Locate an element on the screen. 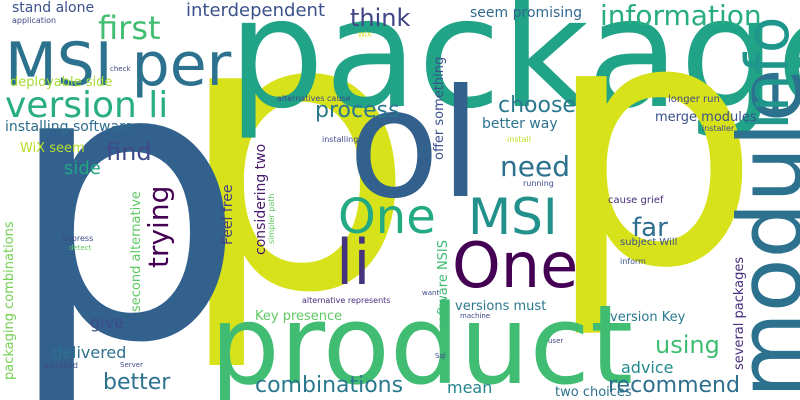 The height and width of the screenshot is (400, 800). word: WiX is located at coordinates (365, 35).